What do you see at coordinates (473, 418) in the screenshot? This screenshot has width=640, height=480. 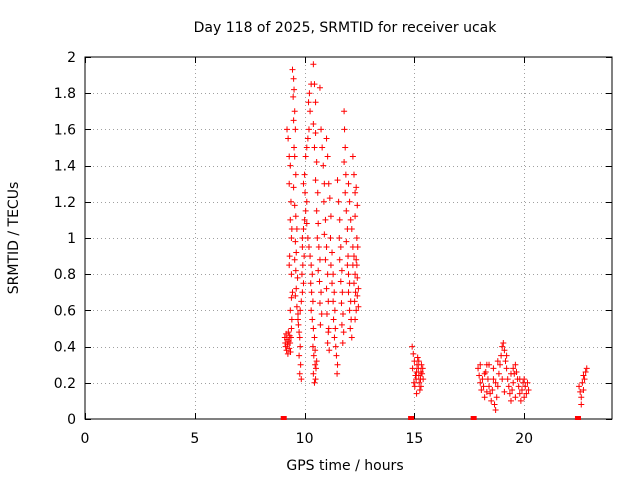 I see `baseline-marker` at bounding box center [473, 418].